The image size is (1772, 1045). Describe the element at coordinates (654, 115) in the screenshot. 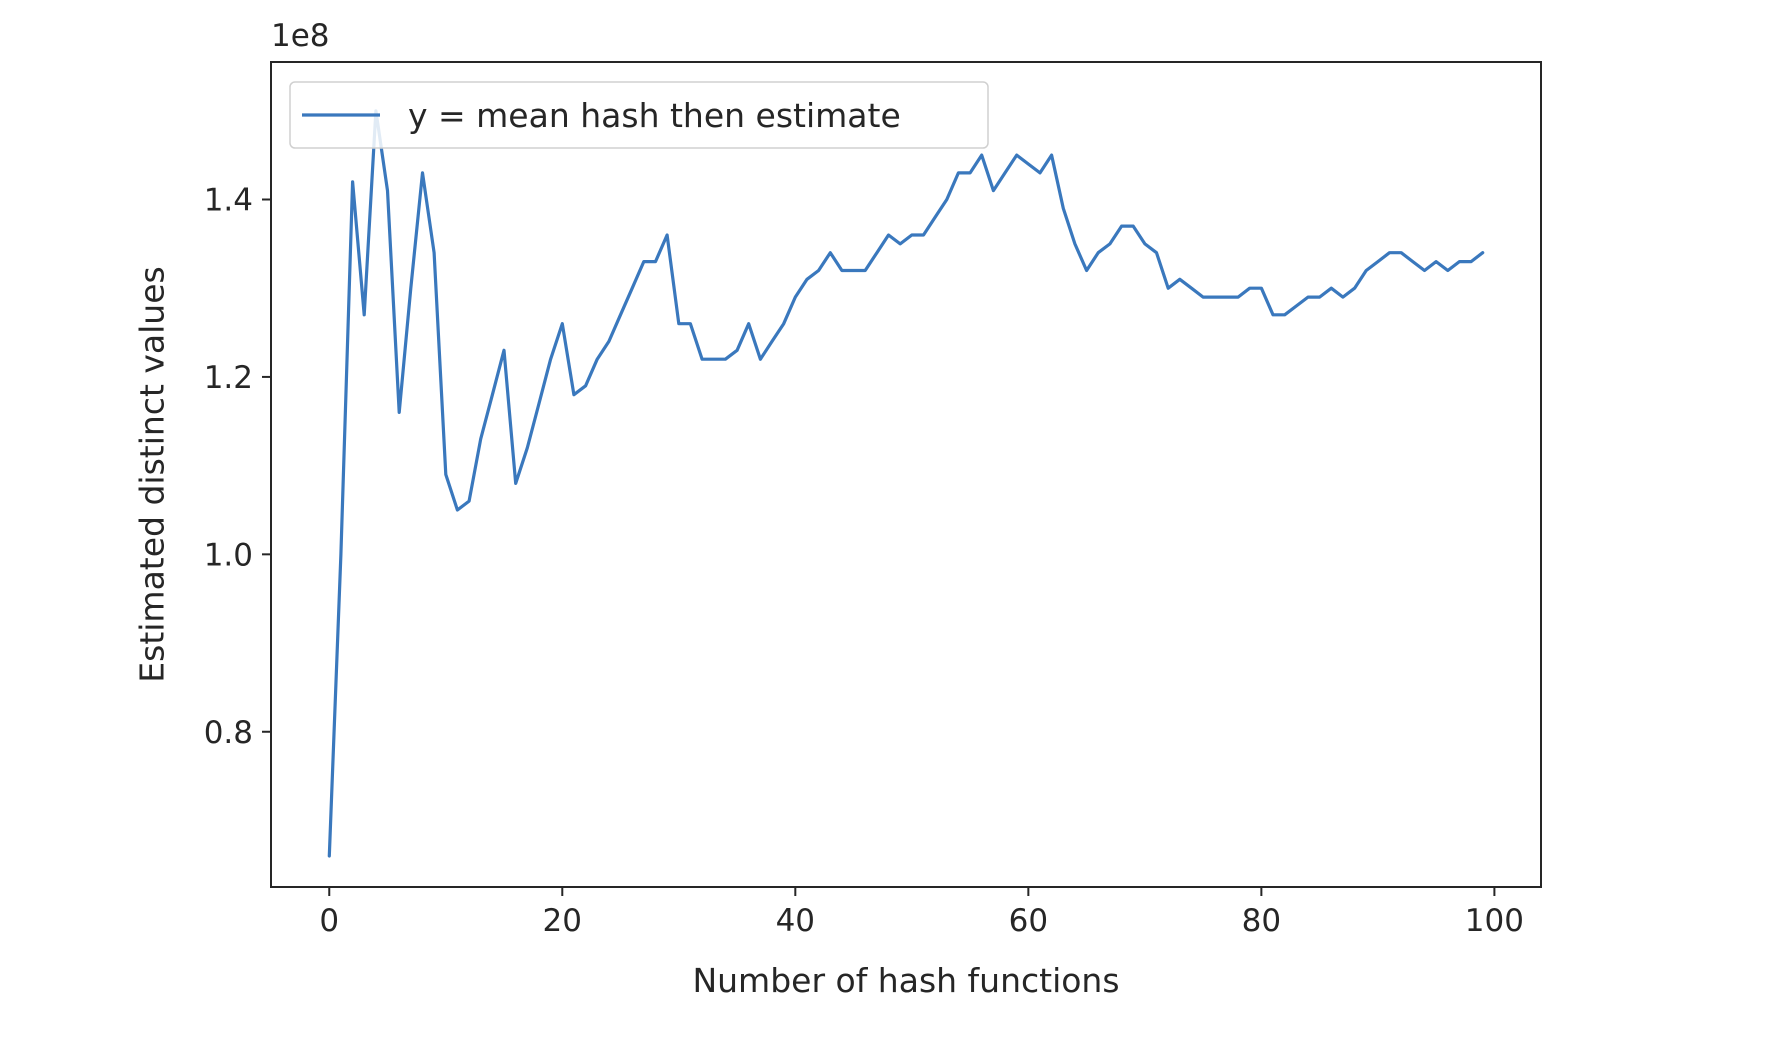

I see `legend-label: y = mean hash then estimate` at that location.